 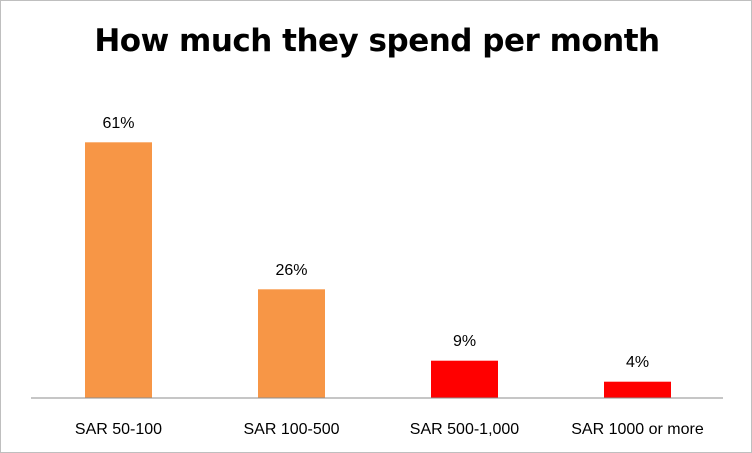 I want to click on data-label-2: 26%, so click(x=291, y=270).